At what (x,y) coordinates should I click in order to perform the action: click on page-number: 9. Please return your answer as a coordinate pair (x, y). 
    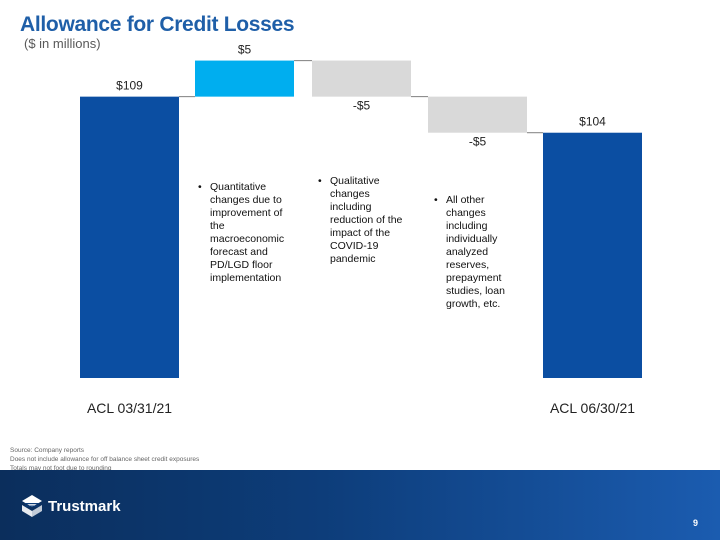
    Looking at the image, I should click on (695, 523).